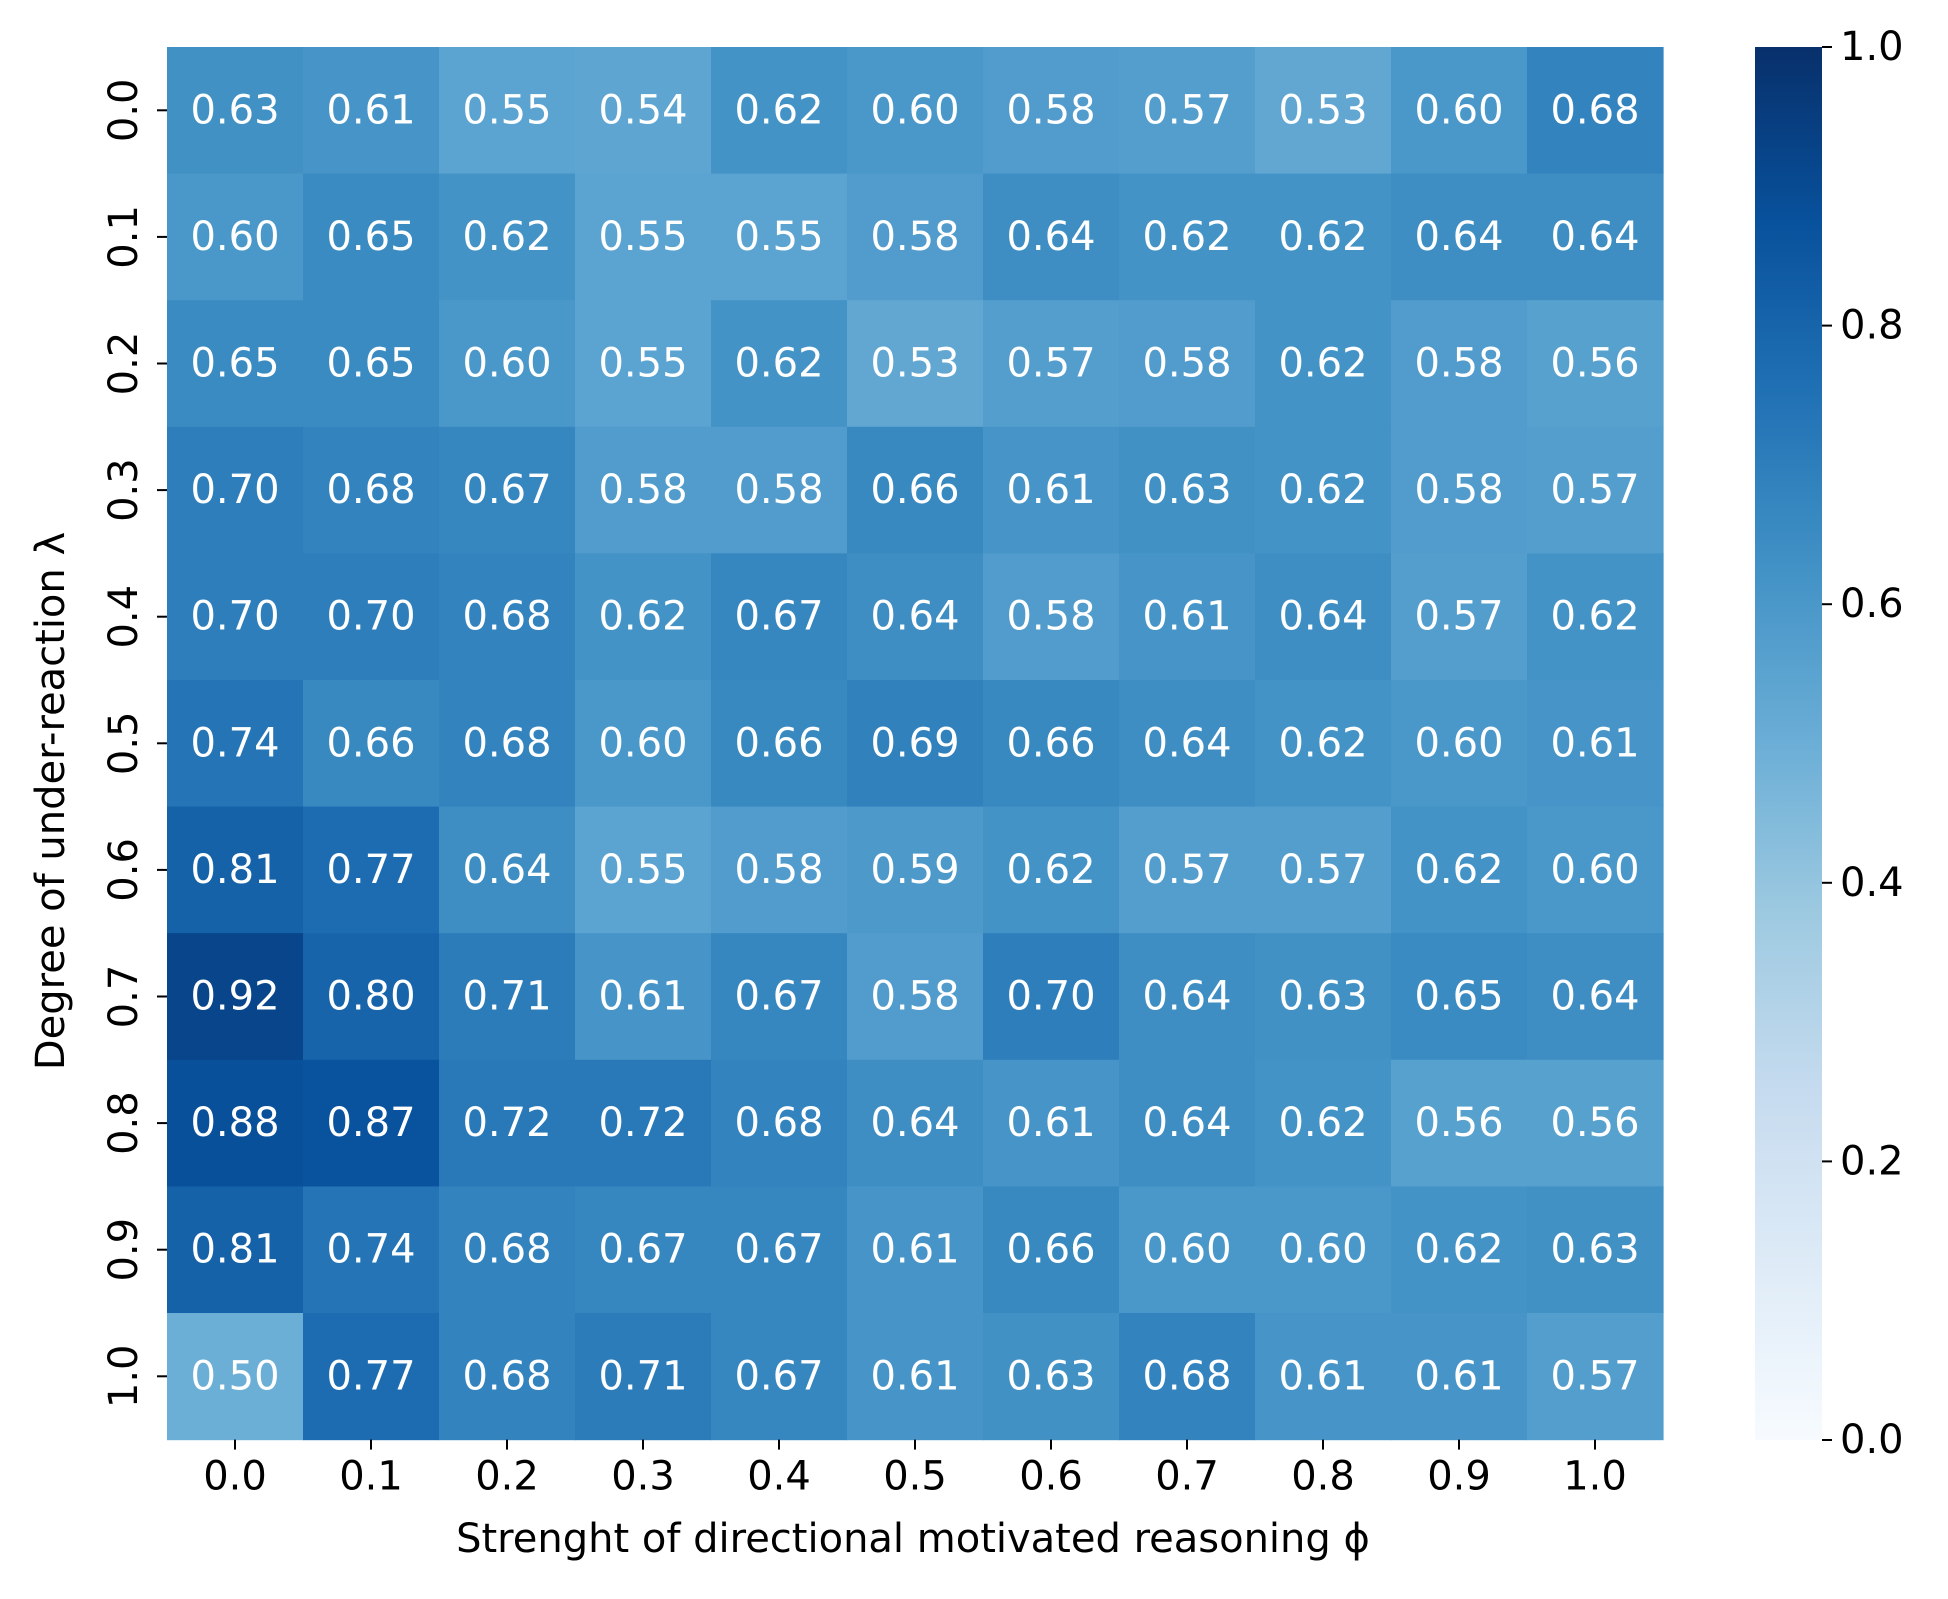  I want to click on heatmap-cell-r7-c5, so click(915, 997).